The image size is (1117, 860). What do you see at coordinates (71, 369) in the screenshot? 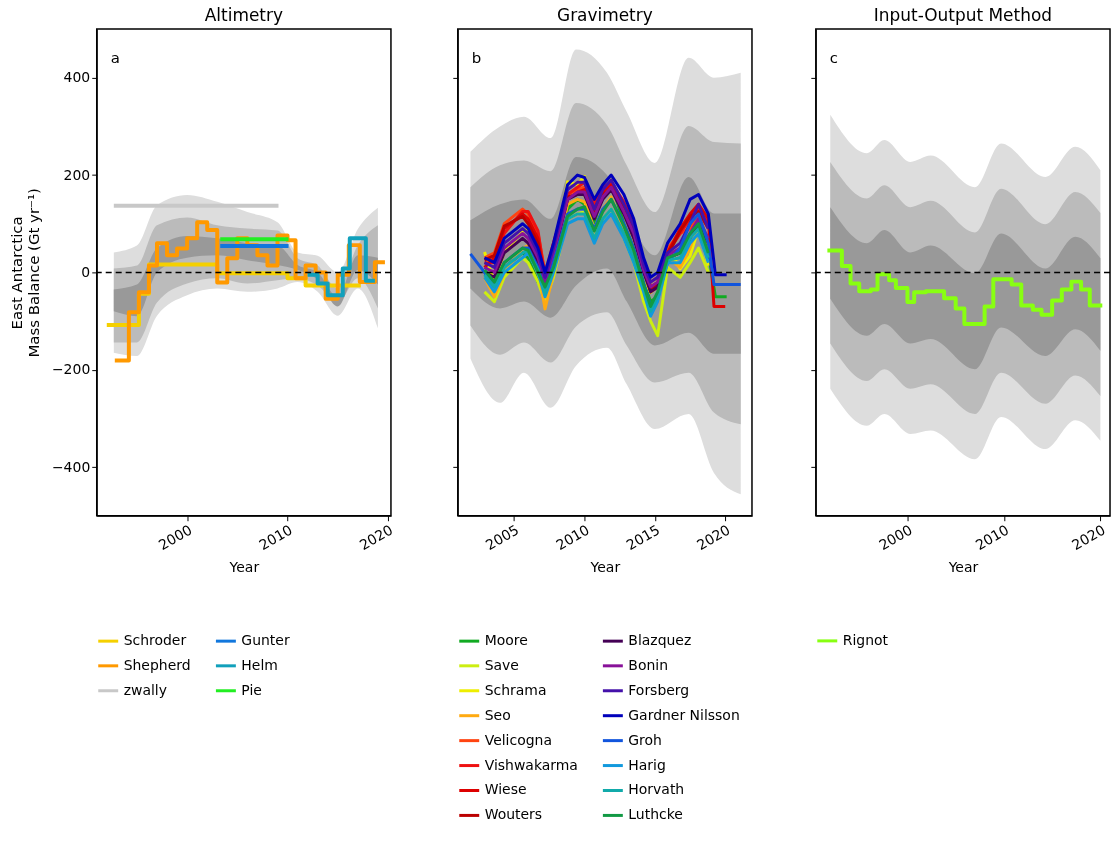
I see `y-tick-label: −200` at bounding box center [71, 369].